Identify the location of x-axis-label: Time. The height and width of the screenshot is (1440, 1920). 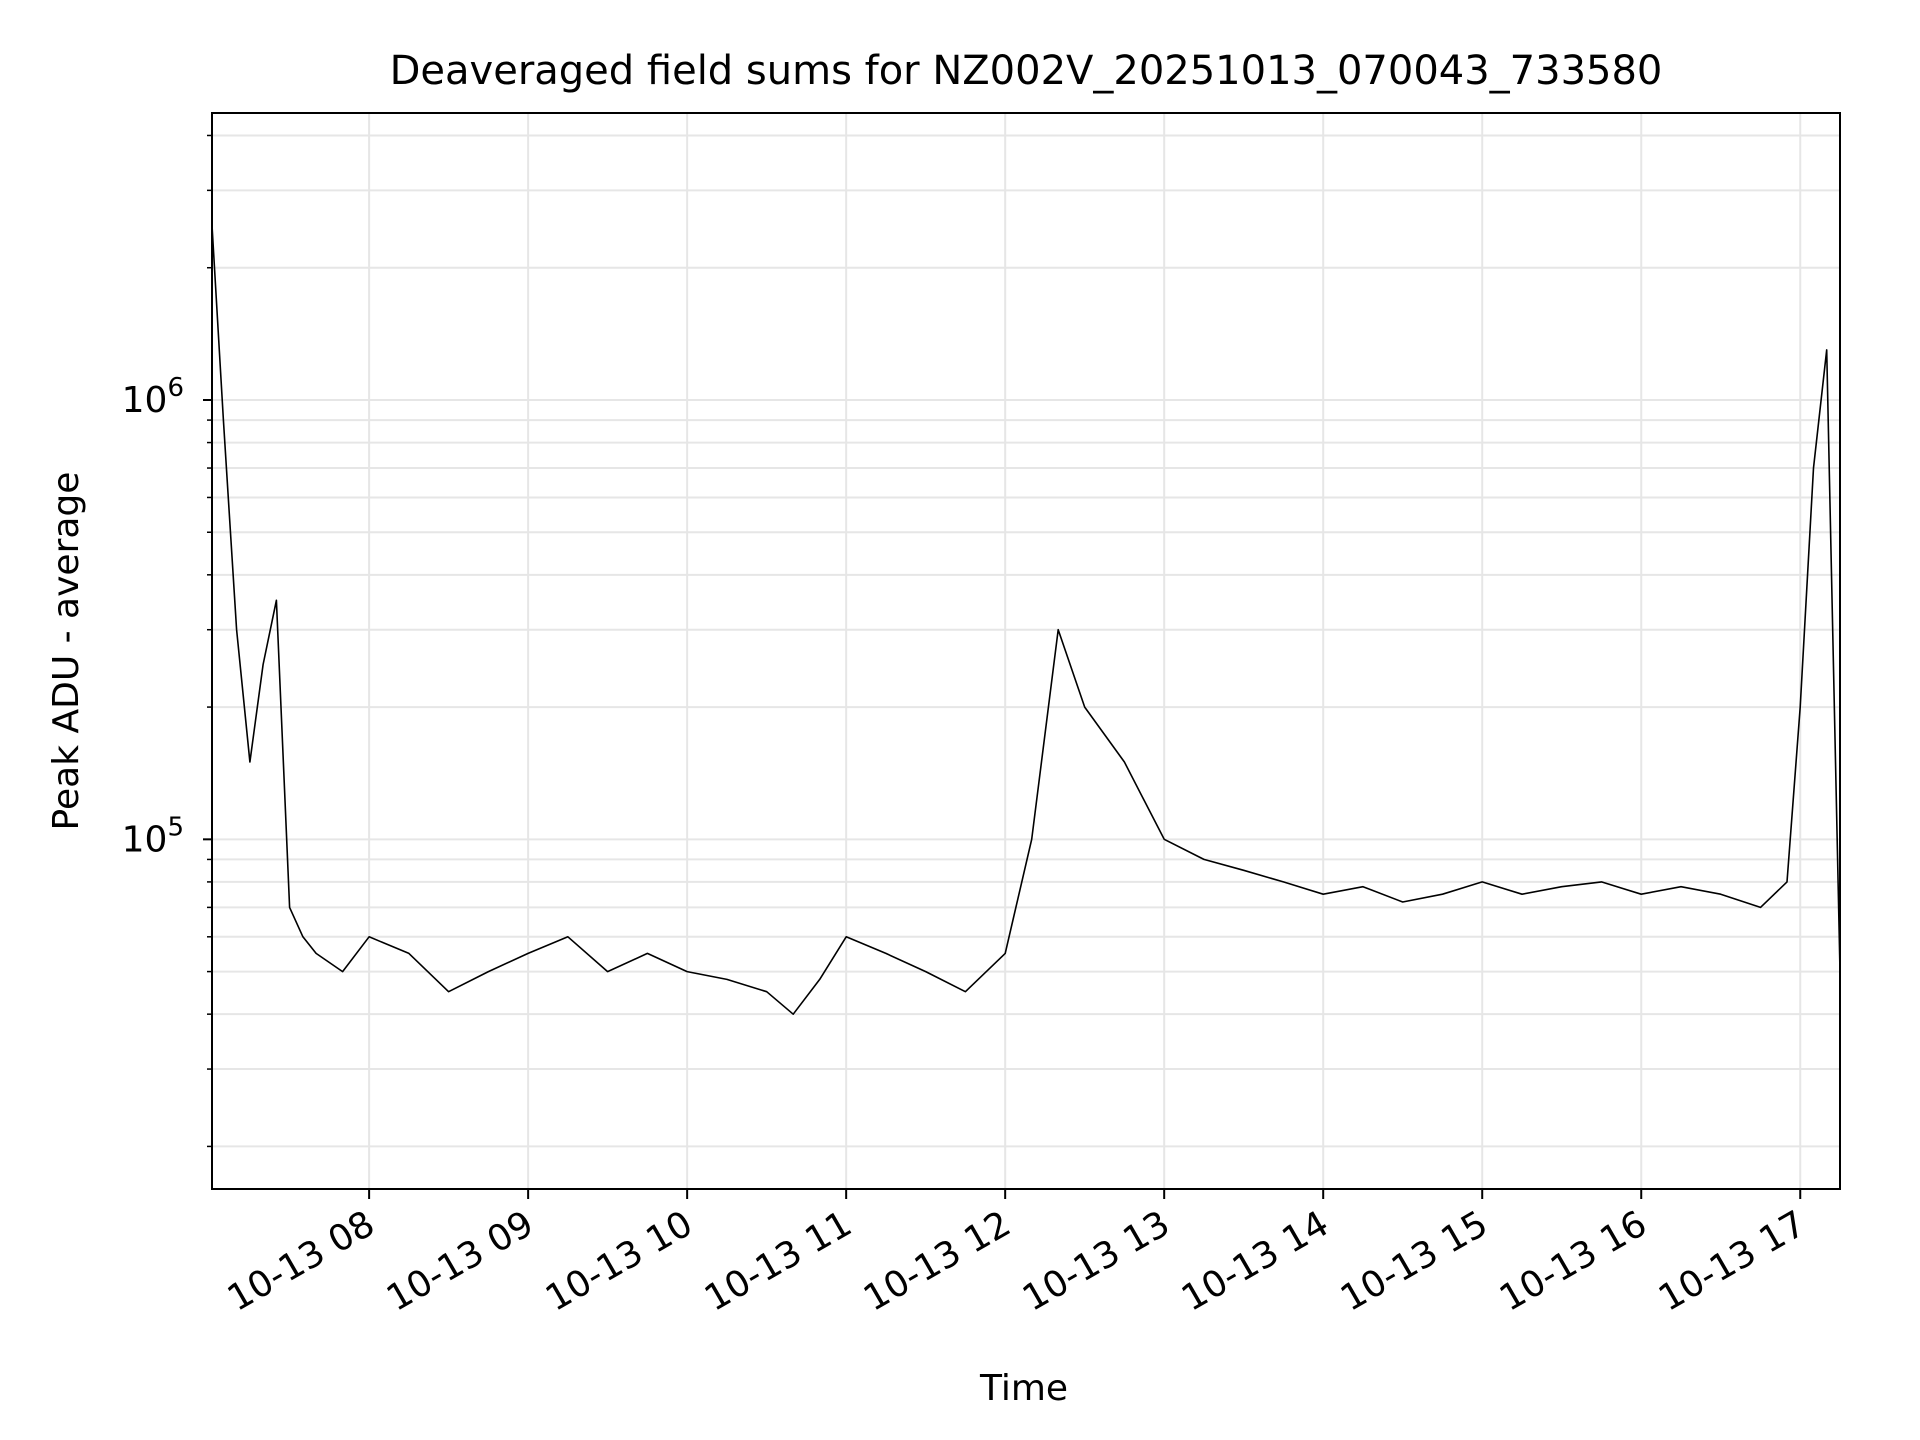
(1023, 1388).